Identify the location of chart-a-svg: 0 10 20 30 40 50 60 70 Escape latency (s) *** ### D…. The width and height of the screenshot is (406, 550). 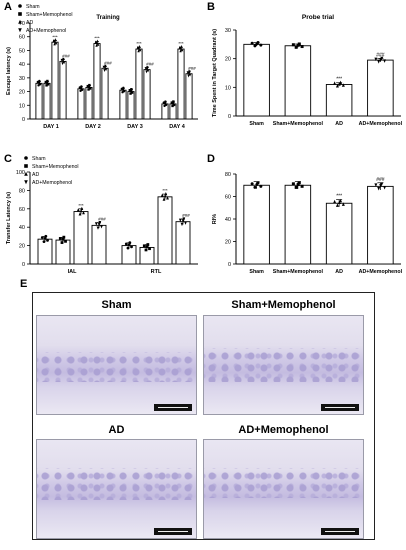
(102, 67).